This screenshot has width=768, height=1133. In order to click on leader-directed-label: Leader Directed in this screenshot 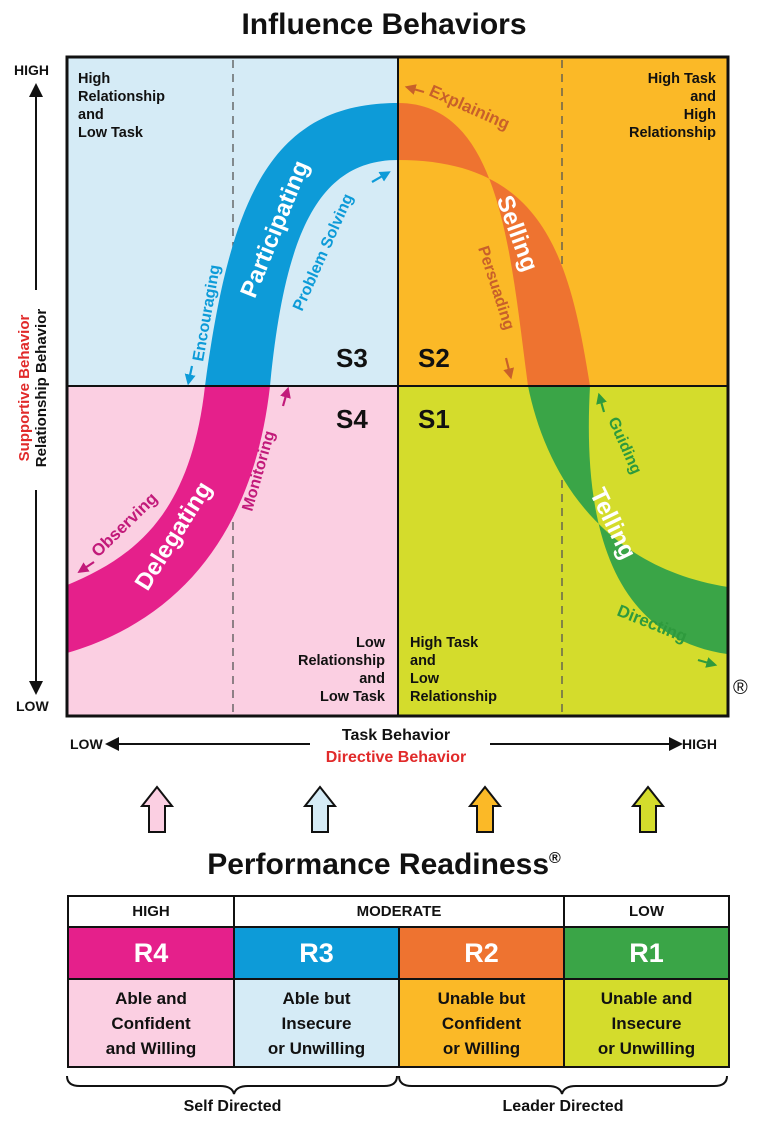, I will do `click(563, 1106)`.